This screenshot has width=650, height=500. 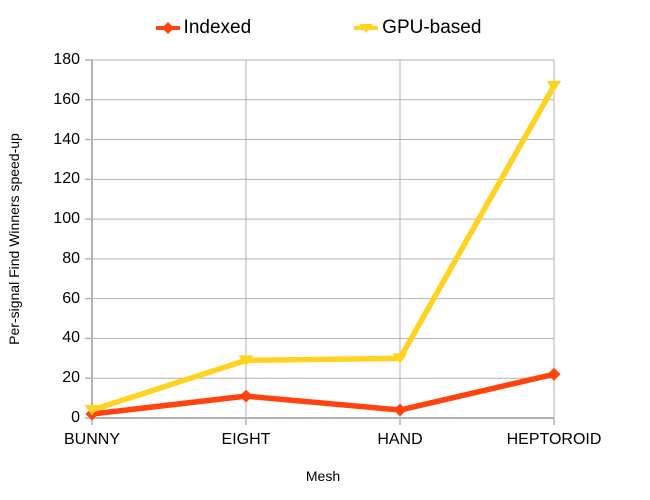 I want to click on y-tick-label: 160, so click(x=66, y=99).